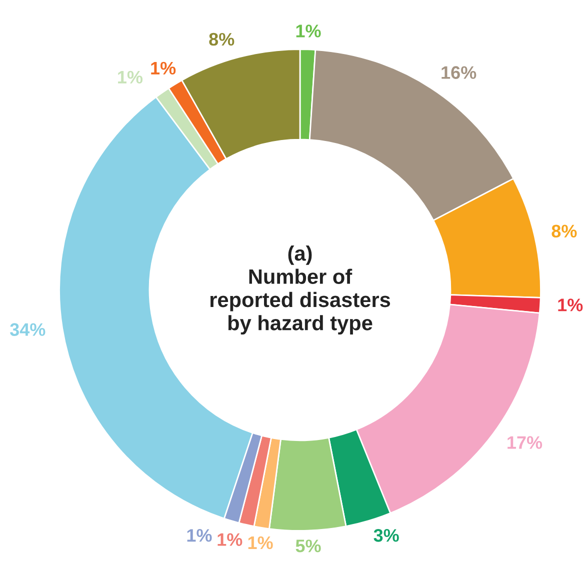 This screenshot has height=561, width=584. Describe the element at coordinates (300, 290) in the screenshot. I see `text: (a) Number of reported disasters by hazard type` at that location.